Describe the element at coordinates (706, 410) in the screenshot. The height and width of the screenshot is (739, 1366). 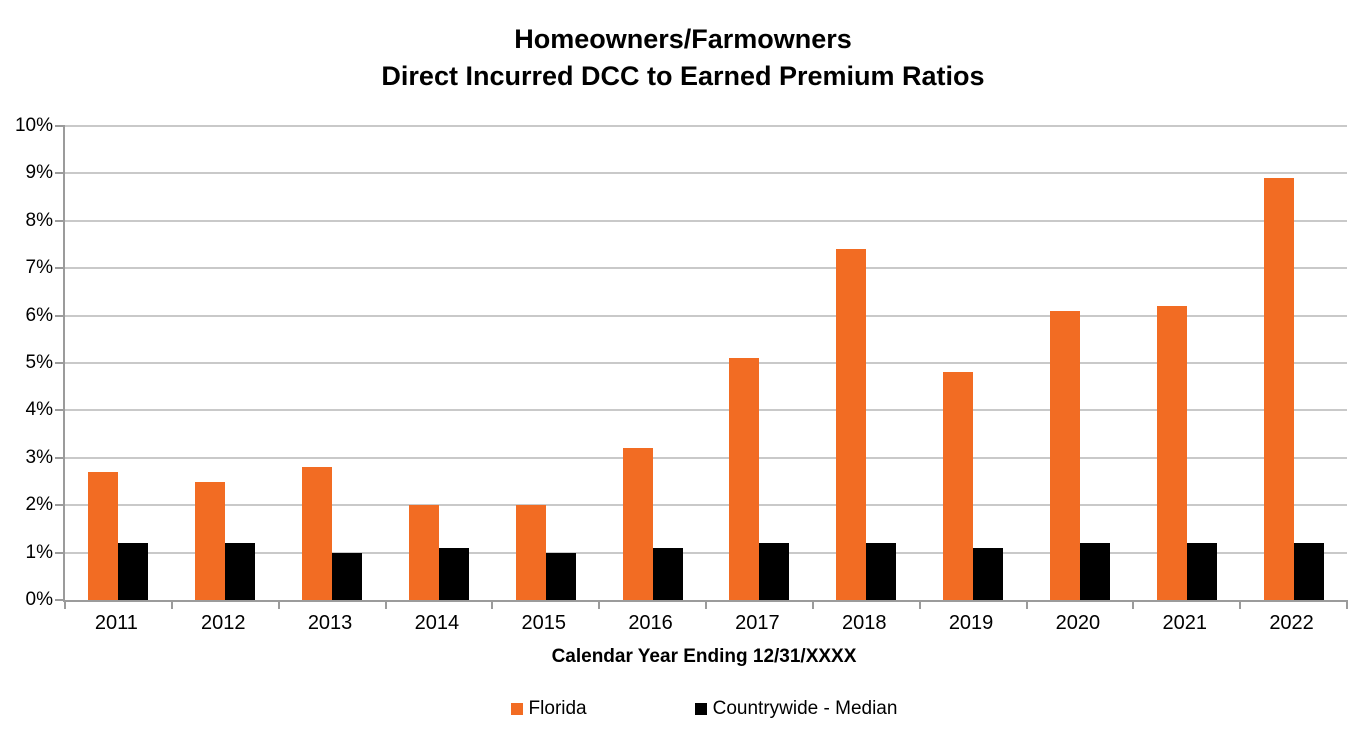
I see `gridline-4pct` at that location.